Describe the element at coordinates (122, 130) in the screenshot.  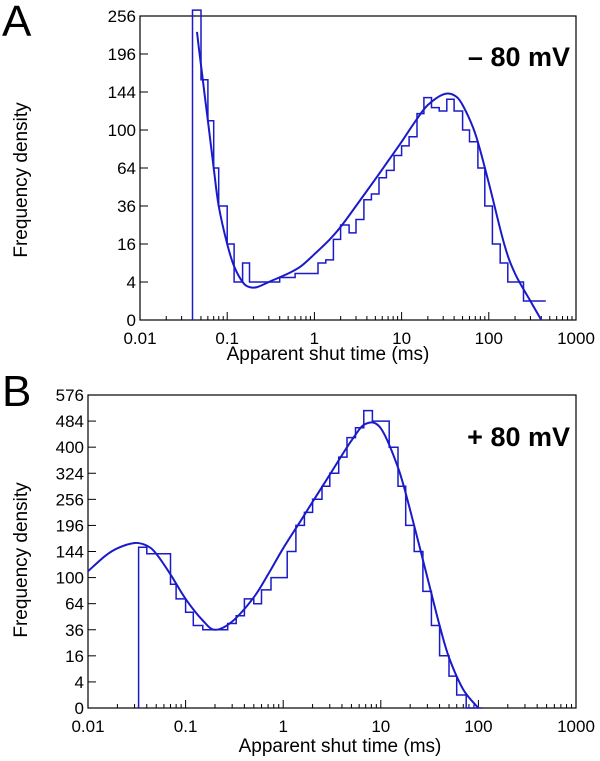
I see `panel-a-y-tick-label: 100` at that location.